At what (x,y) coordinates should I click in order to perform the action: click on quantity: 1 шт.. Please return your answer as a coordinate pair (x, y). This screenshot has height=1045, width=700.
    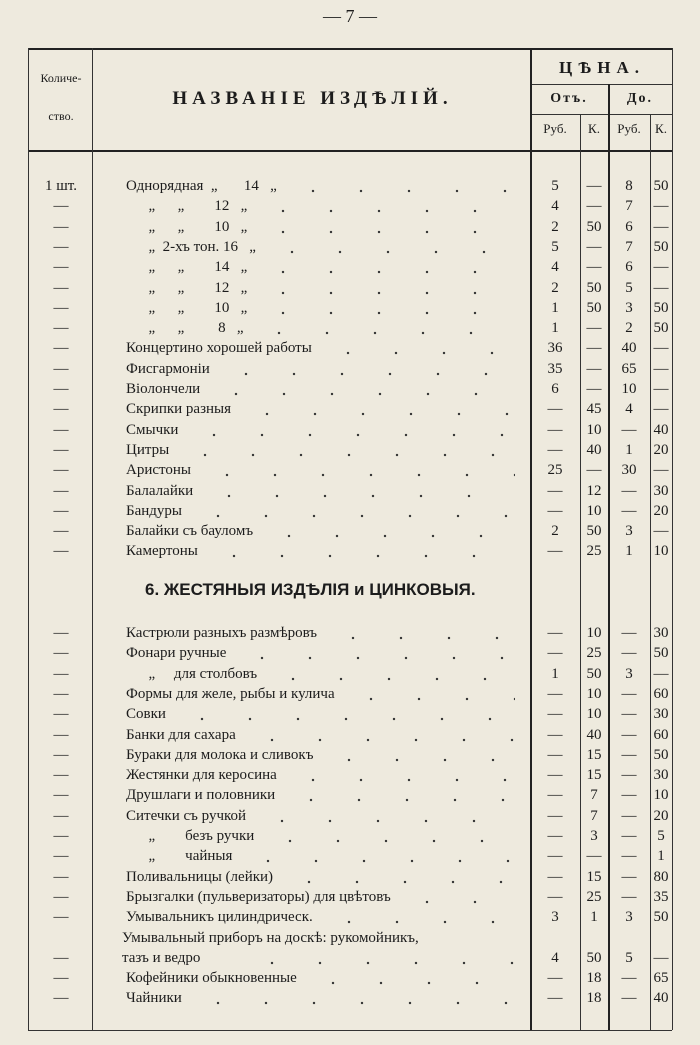
    Looking at the image, I should click on (61, 186).